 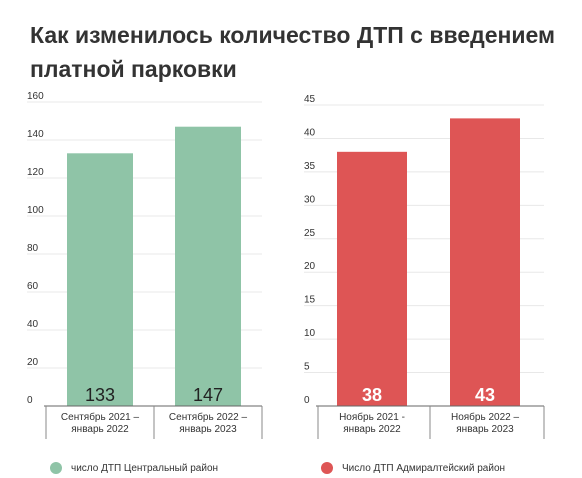 I want to click on legend-item-central: число ДТП Центральный район, so click(x=134, y=468).